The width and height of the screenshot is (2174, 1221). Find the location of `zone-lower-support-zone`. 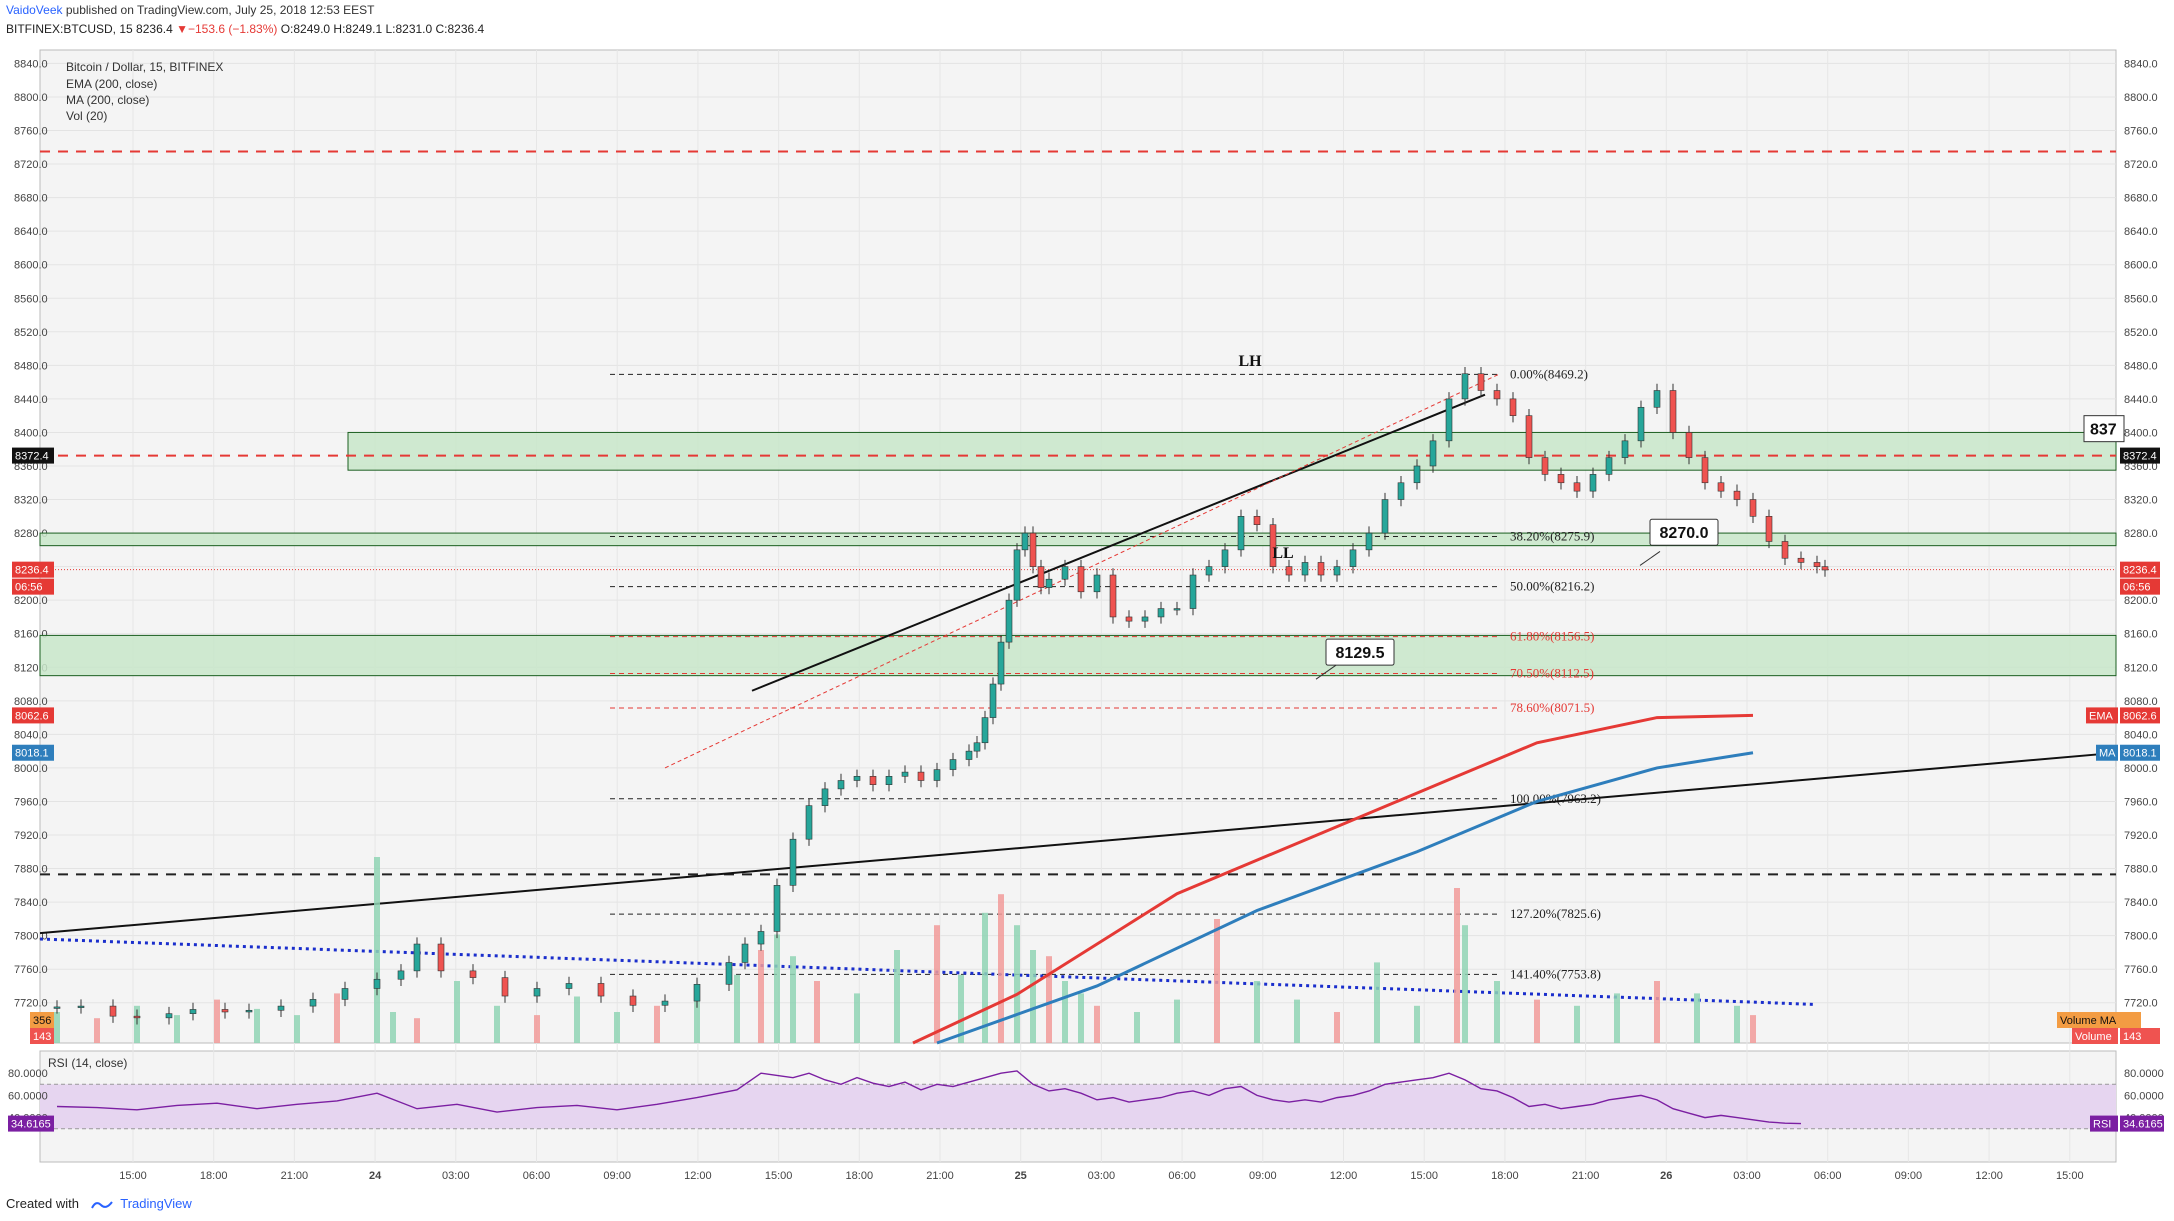

zone-lower-support-zone is located at coordinates (1078, 655).